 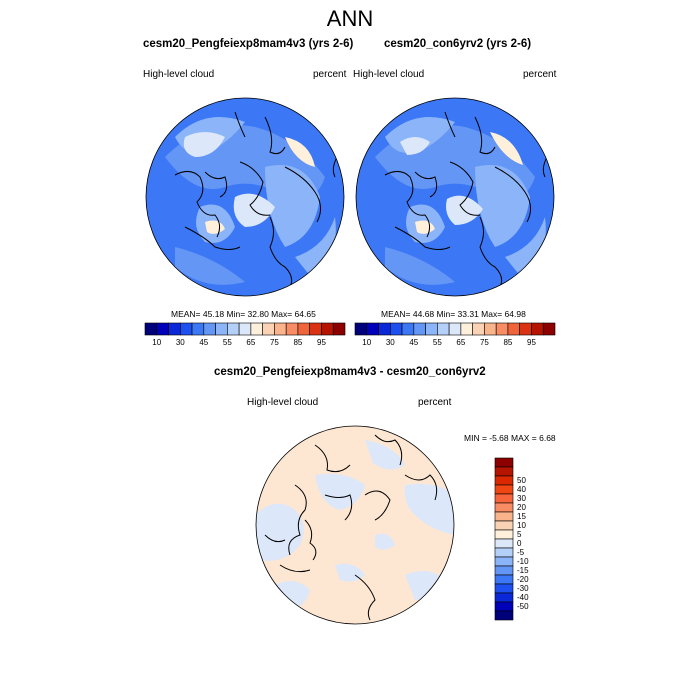 What do you see at coordinates (248, 44) in the screenshot?
I see `left-panel-title: cesm20_Pengfeiexp8mam4v3 (yrs 2-6)` at bounding box center [248, 44].